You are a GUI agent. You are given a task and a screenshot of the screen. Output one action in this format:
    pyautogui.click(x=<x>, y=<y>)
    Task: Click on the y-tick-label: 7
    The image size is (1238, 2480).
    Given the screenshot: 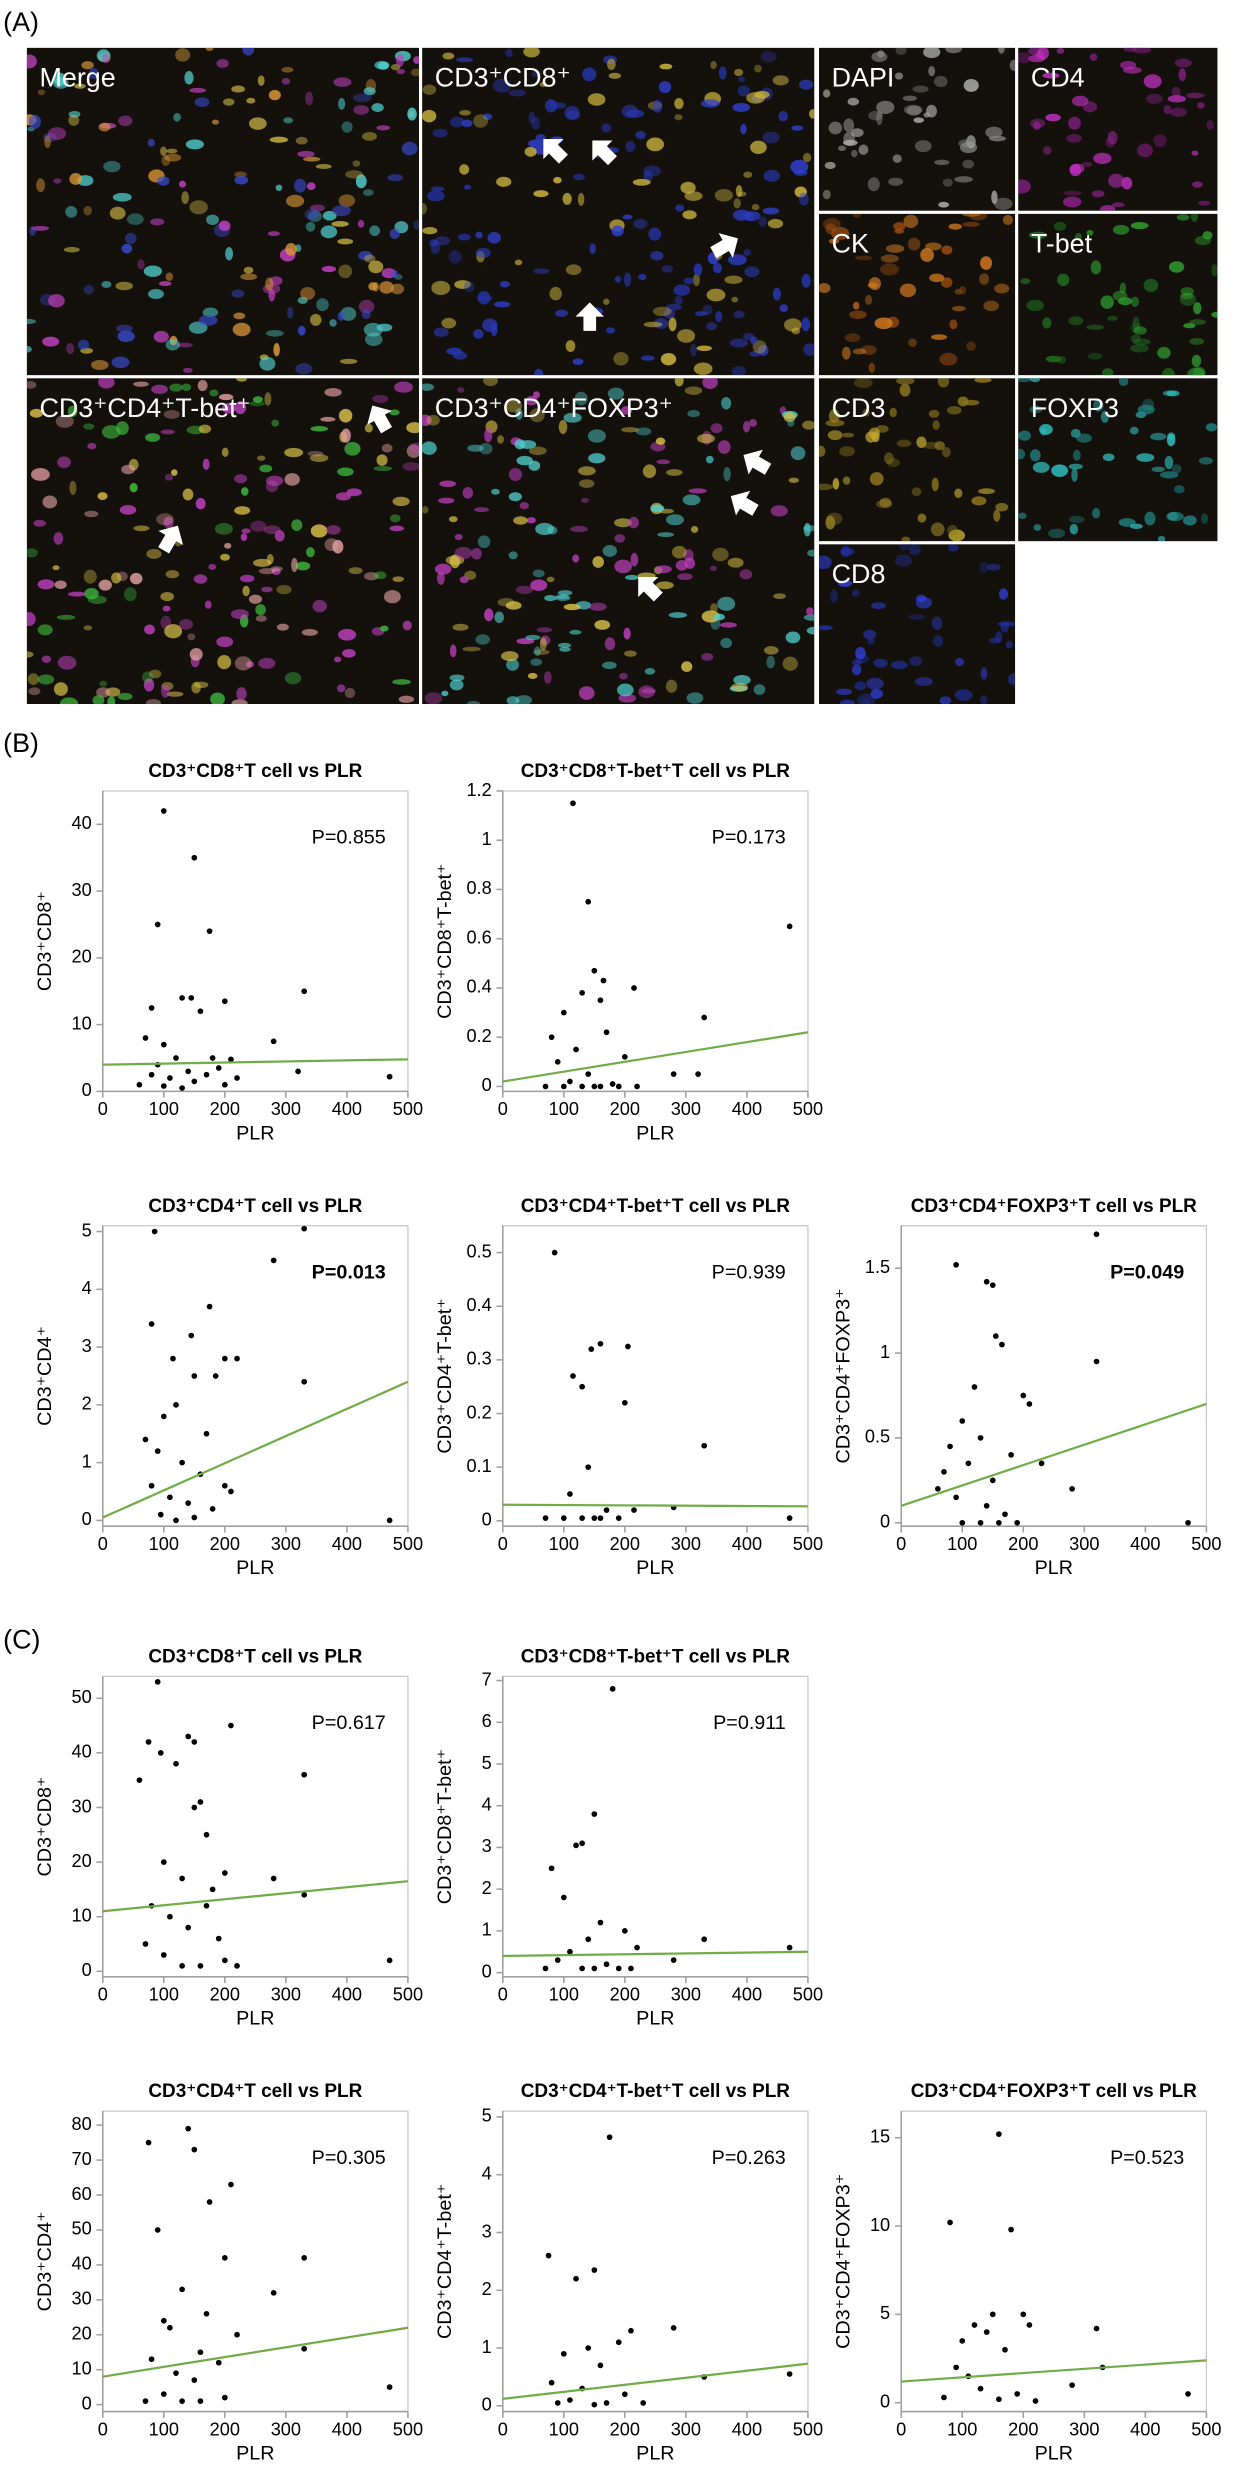 What is the action you would take?
    pyautogui.click(x=487, y=1679)
    